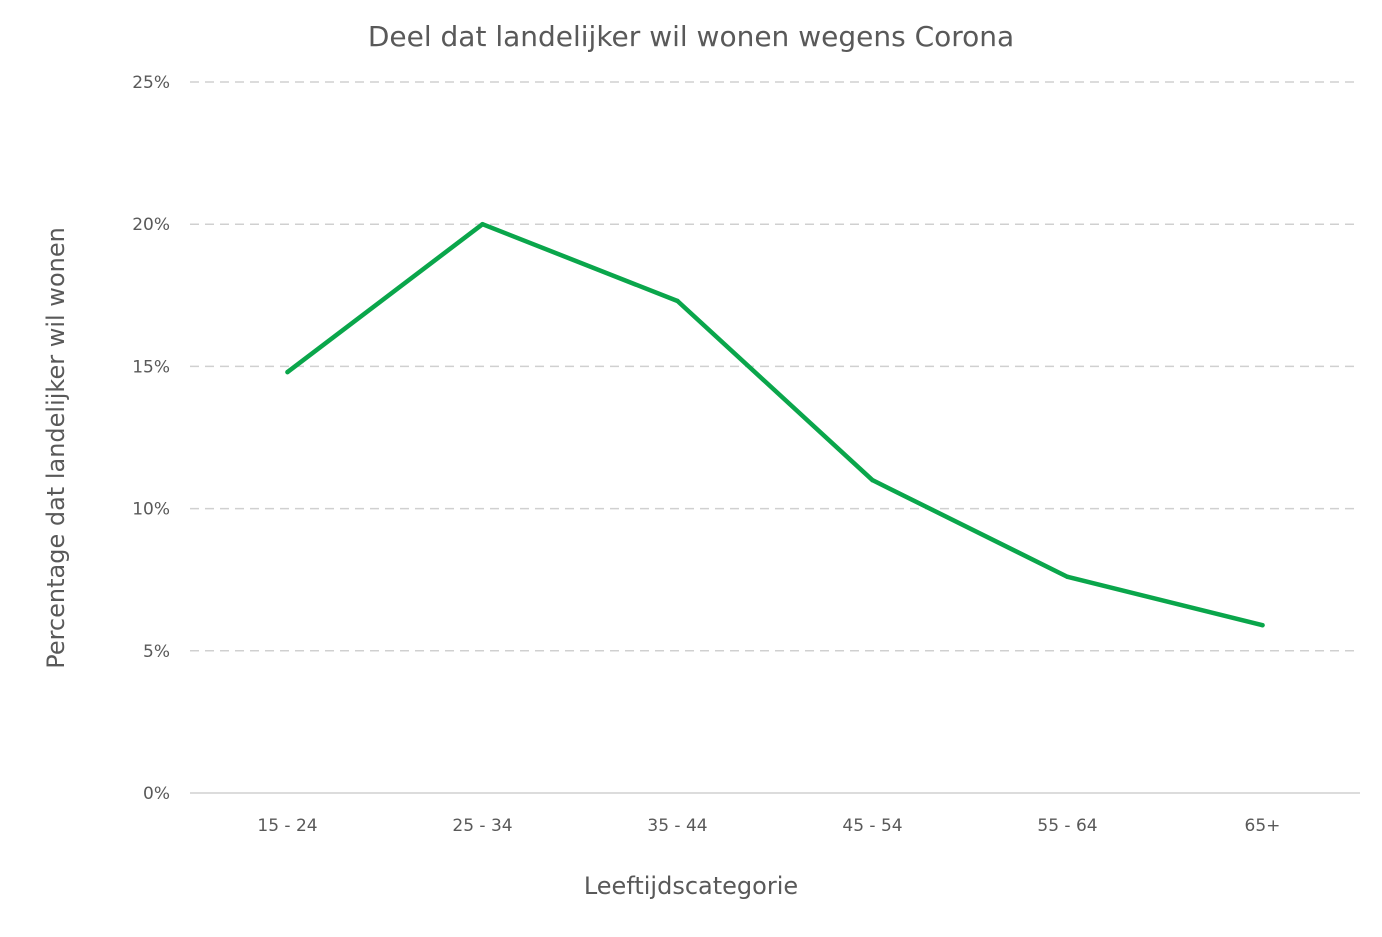 This screenshot has height=937, width=1382. What do you see at coordinates (151, 510) in the screenshot?
I see `y-tick-label: 10%` at bounding box center [151, 510].